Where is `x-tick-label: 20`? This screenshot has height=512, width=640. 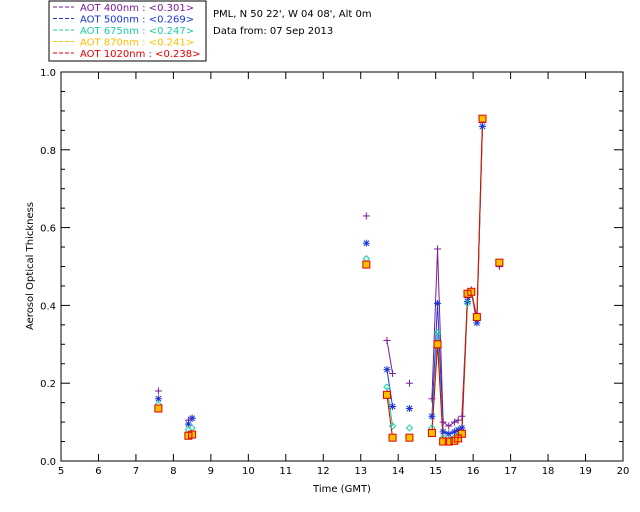
x-tick-label: 20 is located at coordinates (623, 471).